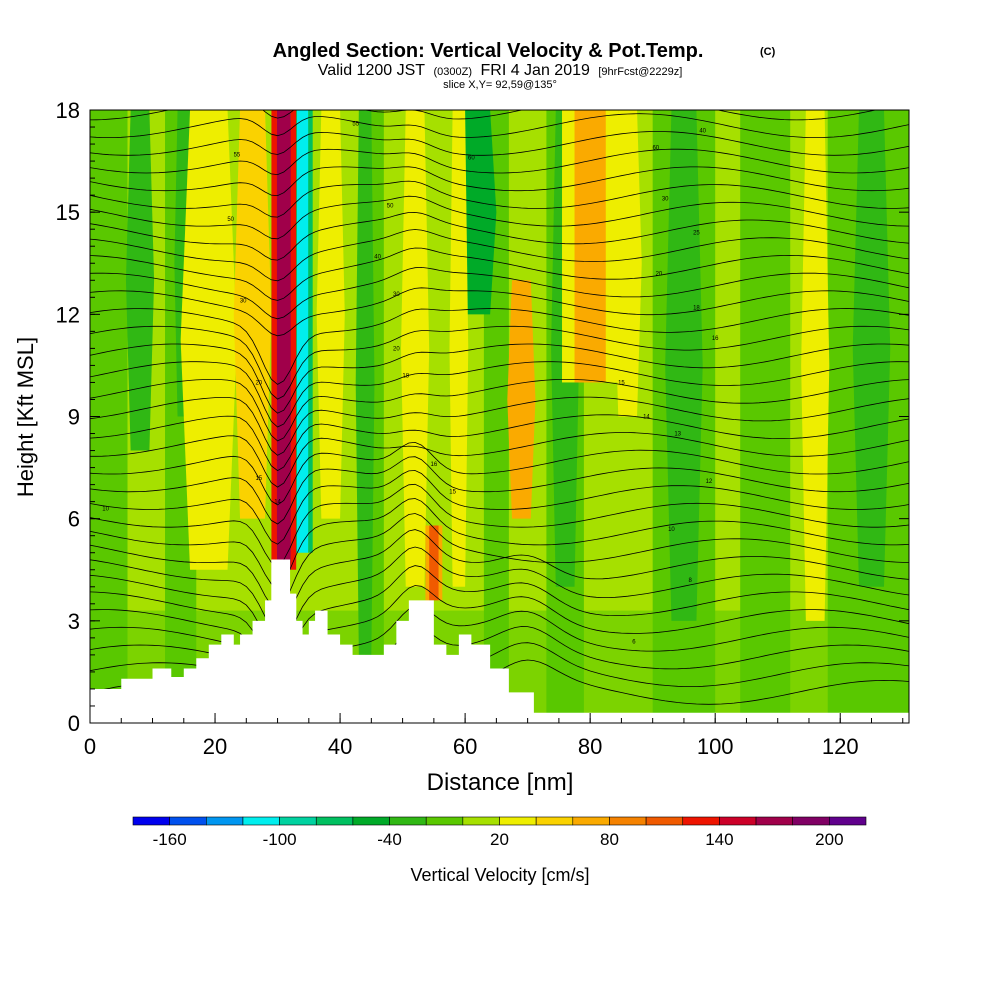  I want to click on y-axis-label: Height [Kft MSL], so click(25, 417).